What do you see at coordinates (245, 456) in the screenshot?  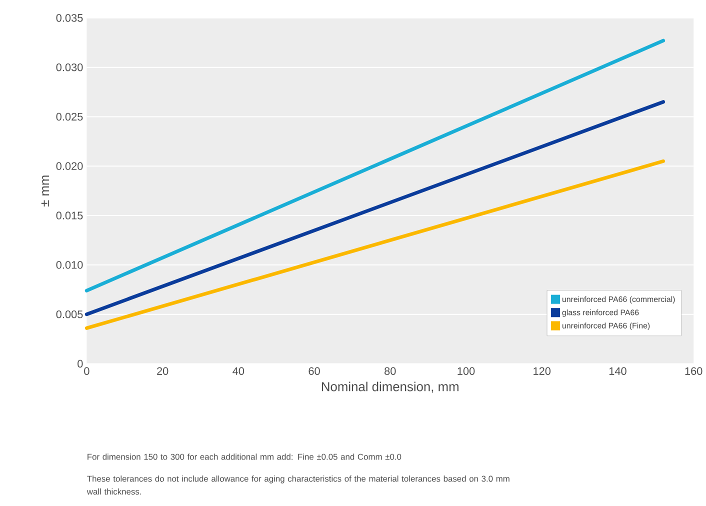 I see `text: For dimension 150 to 300 for each additional mm add: Fine ±0.05 and Comm ±0.0` at bounding box center [245, 456].